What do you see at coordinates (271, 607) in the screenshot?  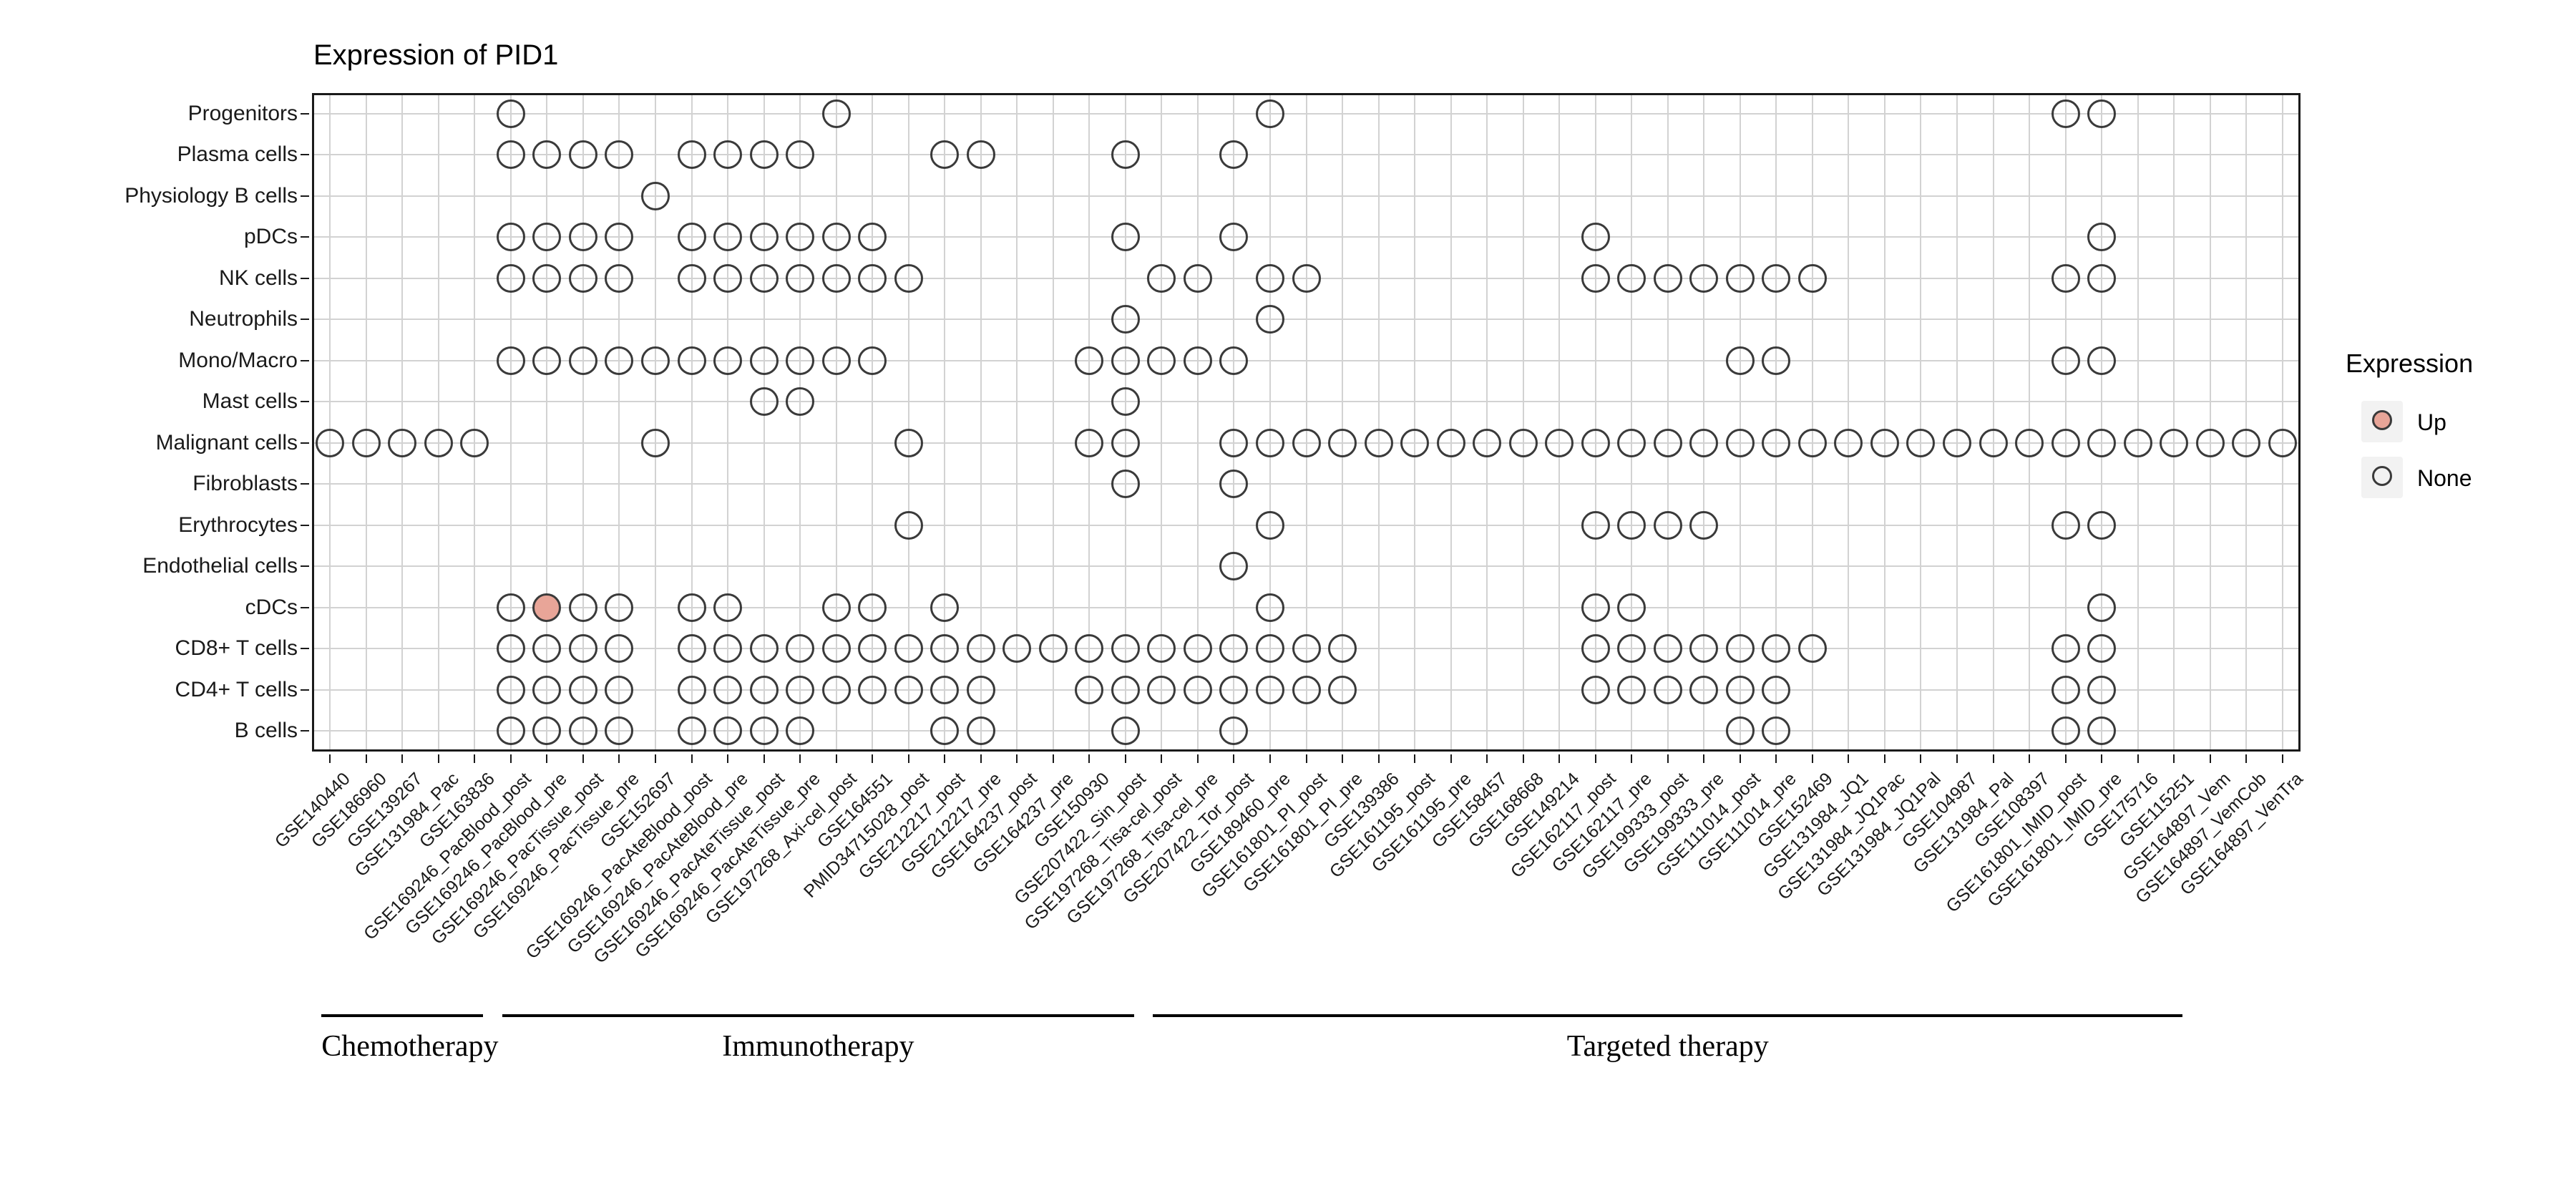 I see `y-axis-label: cDCs` at bounding box center [271, 607].